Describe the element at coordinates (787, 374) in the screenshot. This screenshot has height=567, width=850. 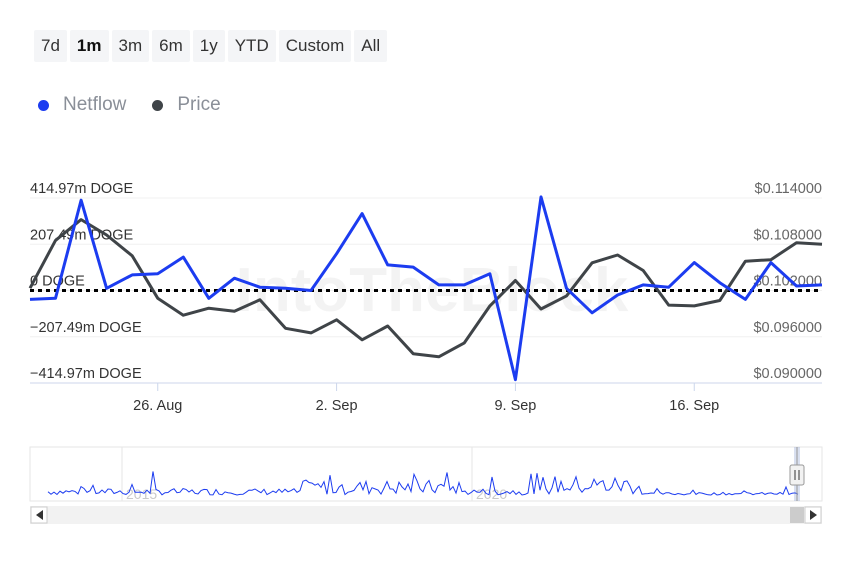
I see `right-axis-label: $0.090000` at that location.